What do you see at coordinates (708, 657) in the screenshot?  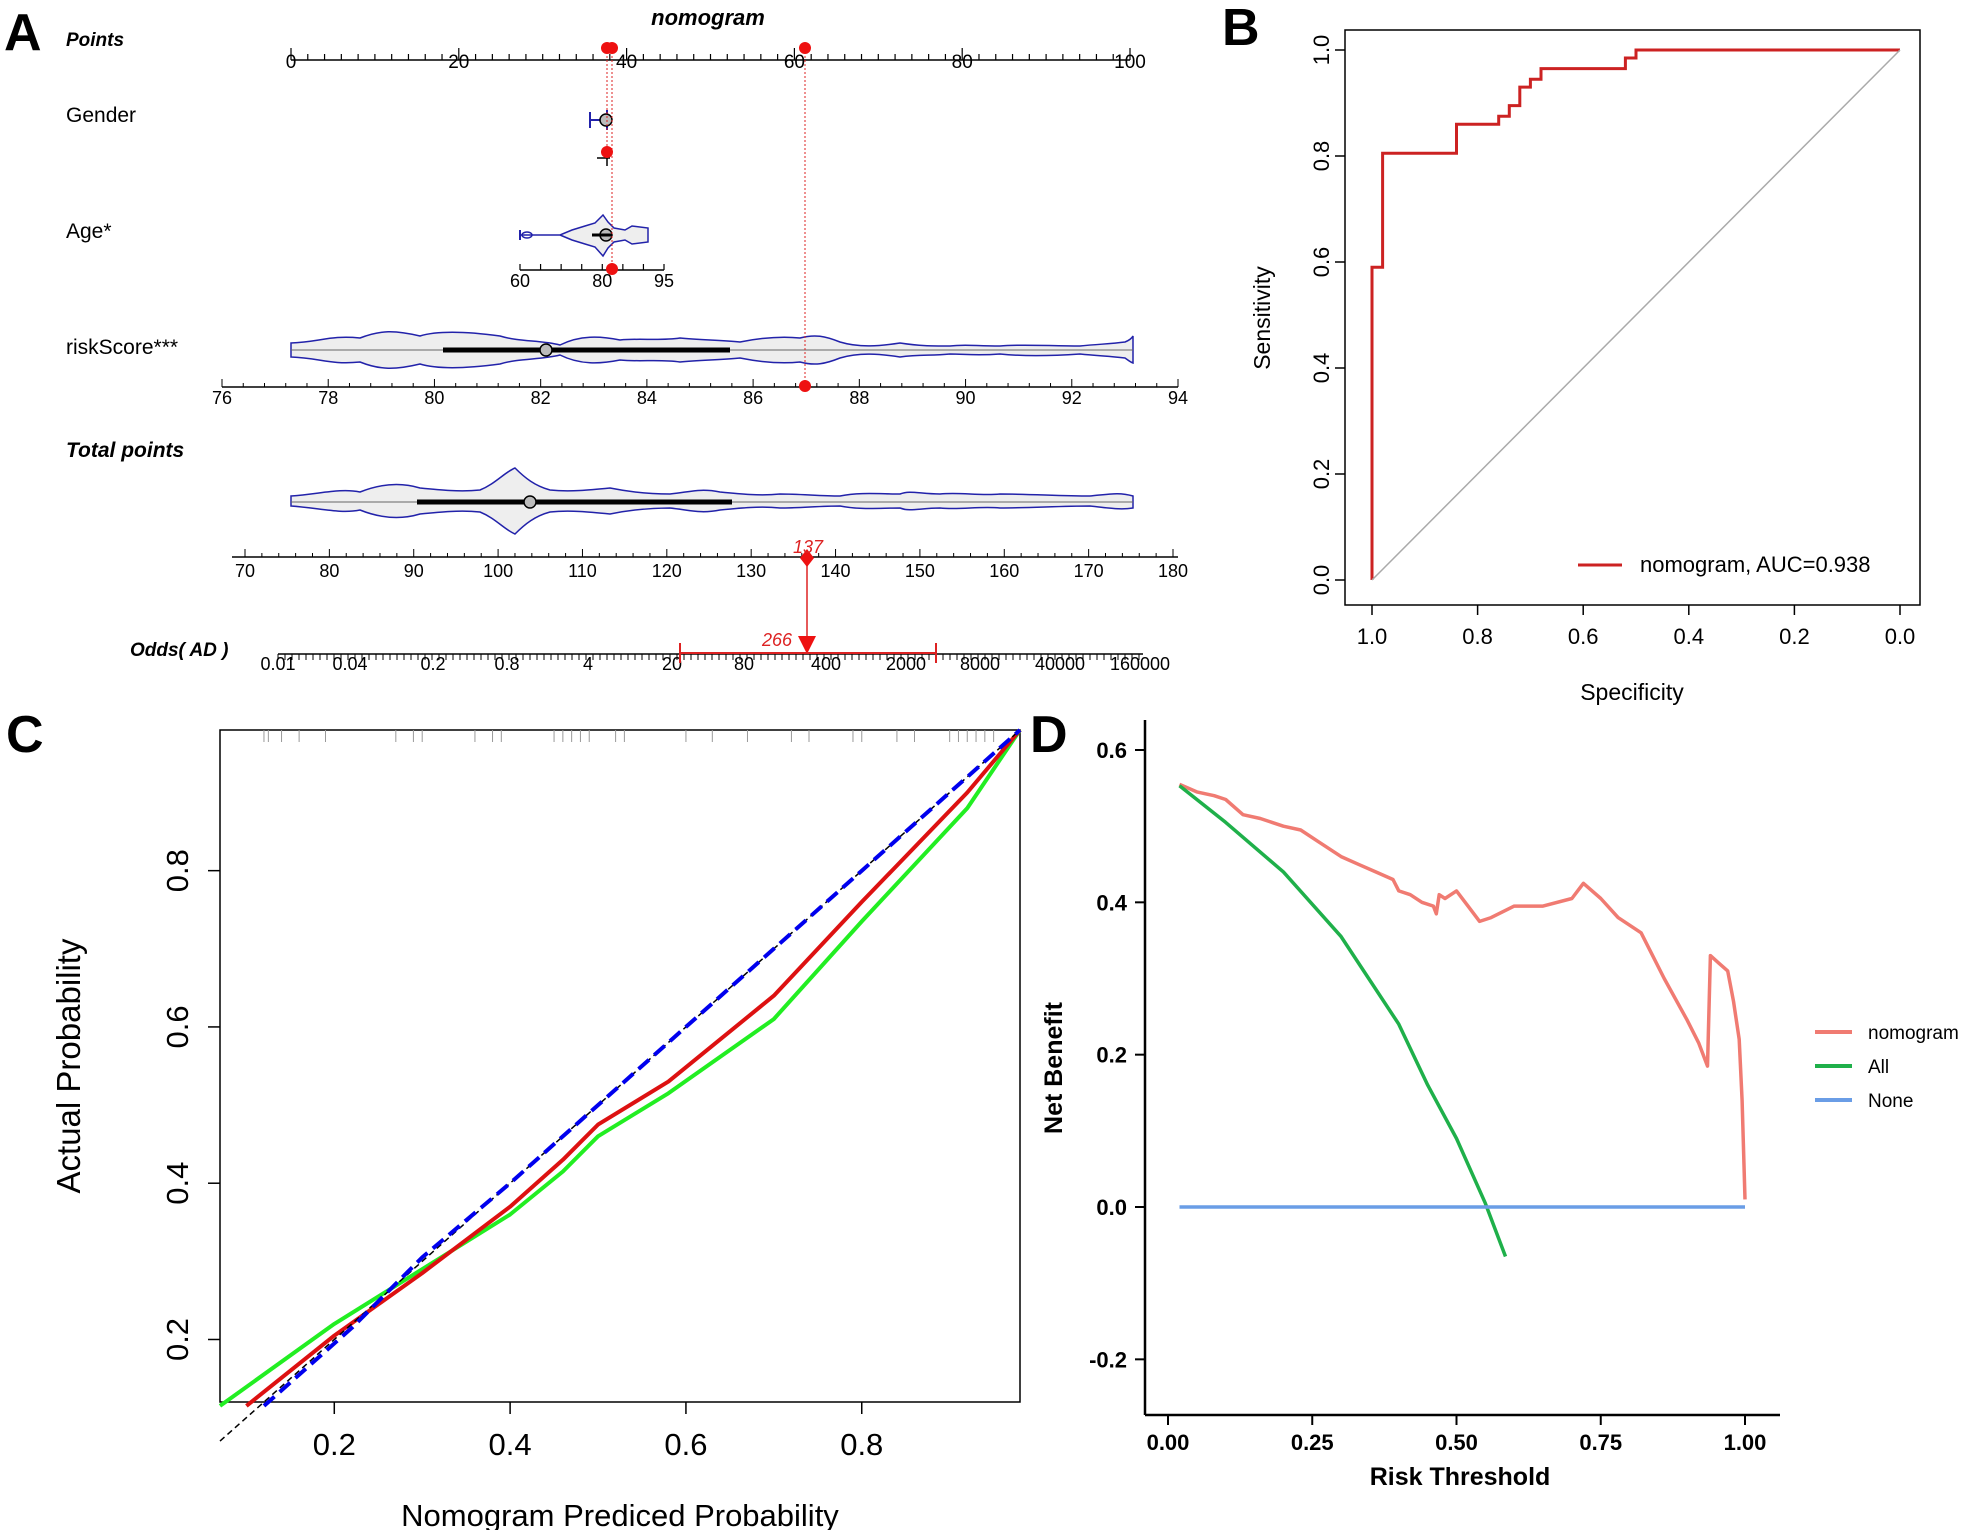 I see `odds-axis-ticks` at bounding box center [708, 657].